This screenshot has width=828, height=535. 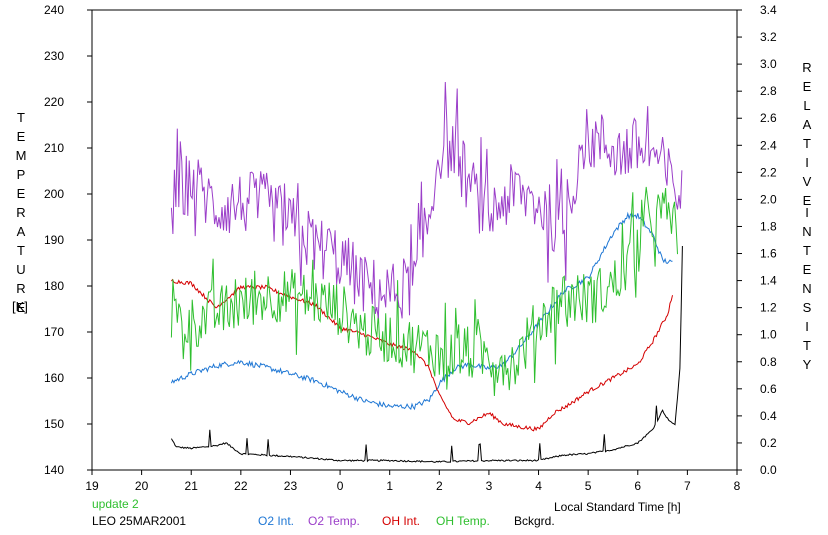 What do you see at coordinates (538, 486) in the screenshot?
I see `x-tick-label: 4` at bounding box center [538, 486].